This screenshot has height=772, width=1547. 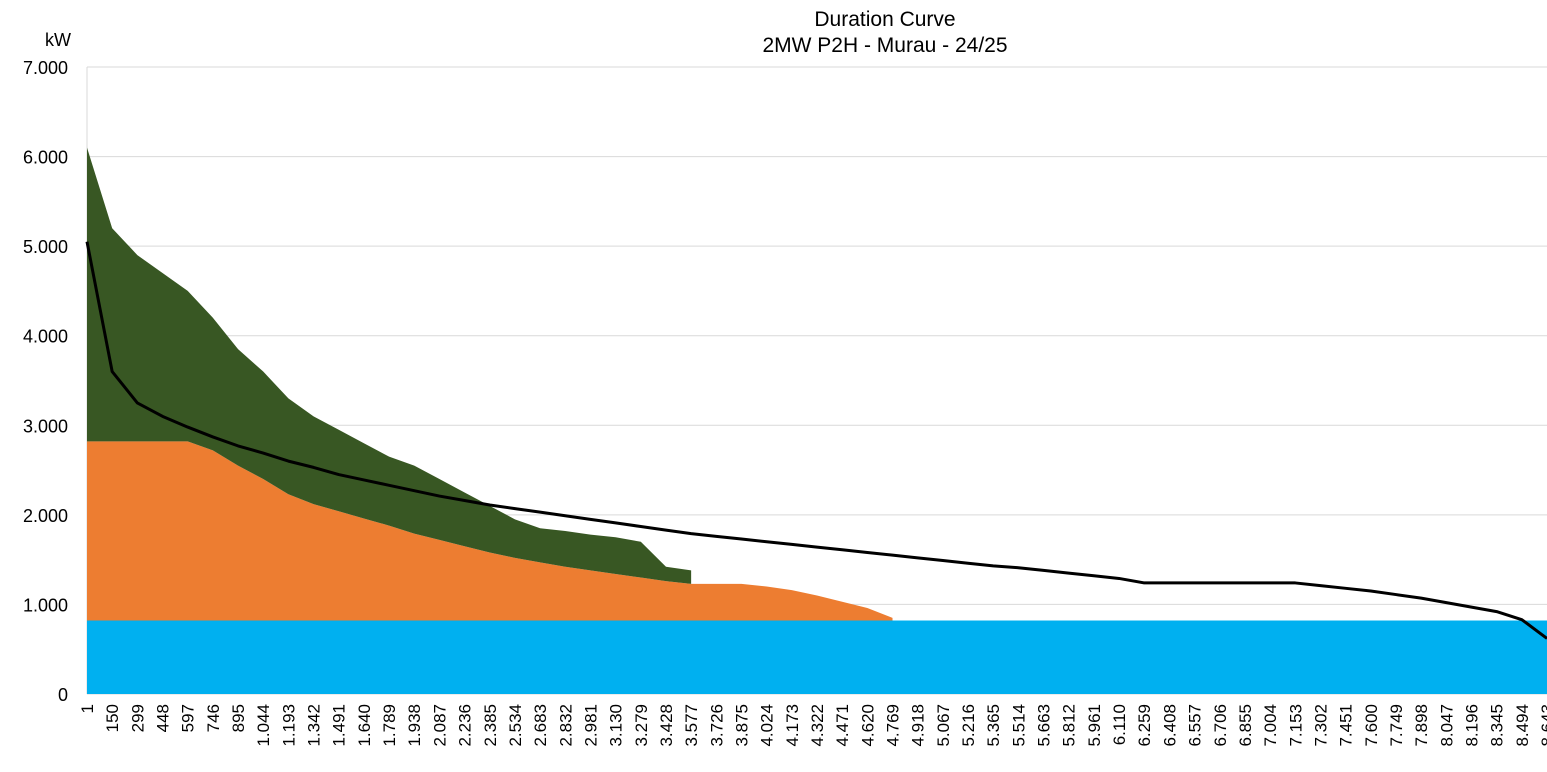 What do you see at coordinates (1245, 725) in the screenshot?
I see `x-tick-label: 6.855` at bounding box center [1245, 725].